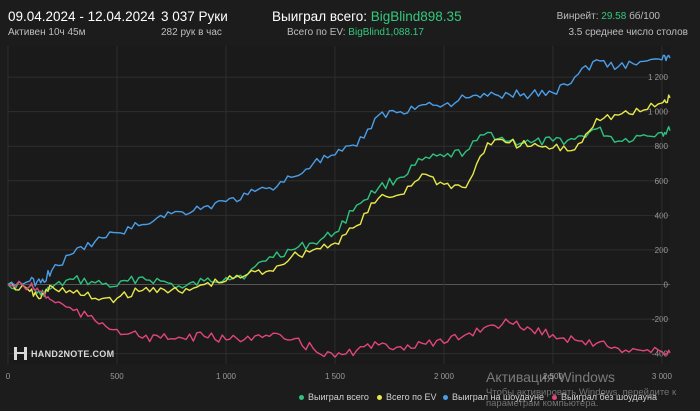  Describe the element at coordinates (117, 376) in the screenshot. I see `x-tick-label: 500` at that location.